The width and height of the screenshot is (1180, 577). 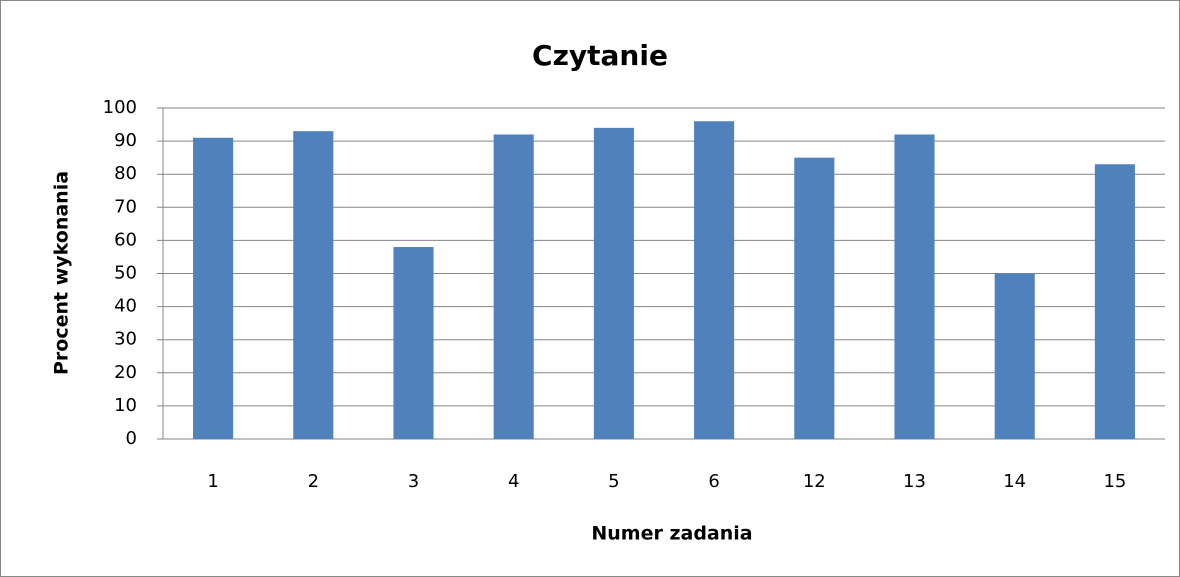 What do you see at coordinates (671, 534) in the screenshot?
I see `x-axis-title: Numer zadania` at bounding box center [671, 534].